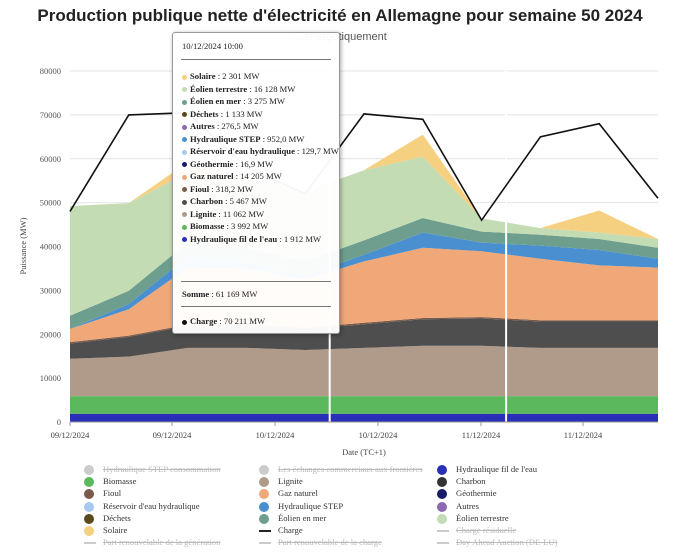 The height and width of the screenshot is (554, 680). What do you see at coordinates (271, 88) in the screenshot?
I see `tooltip-series-value: : 16 128 MW` at bounding box center [271, 88].